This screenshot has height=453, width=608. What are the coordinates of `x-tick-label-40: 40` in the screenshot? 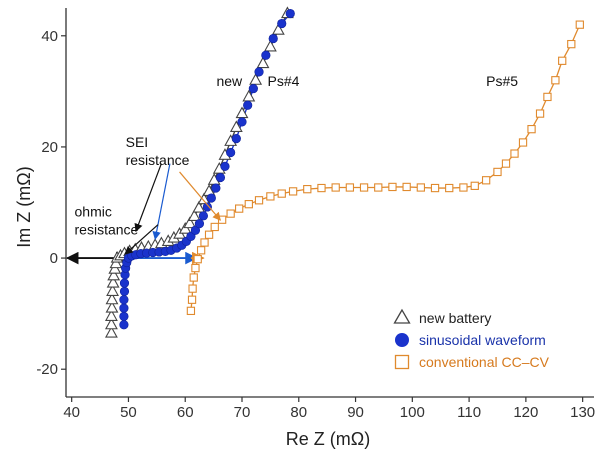 It's located at (71, 412).